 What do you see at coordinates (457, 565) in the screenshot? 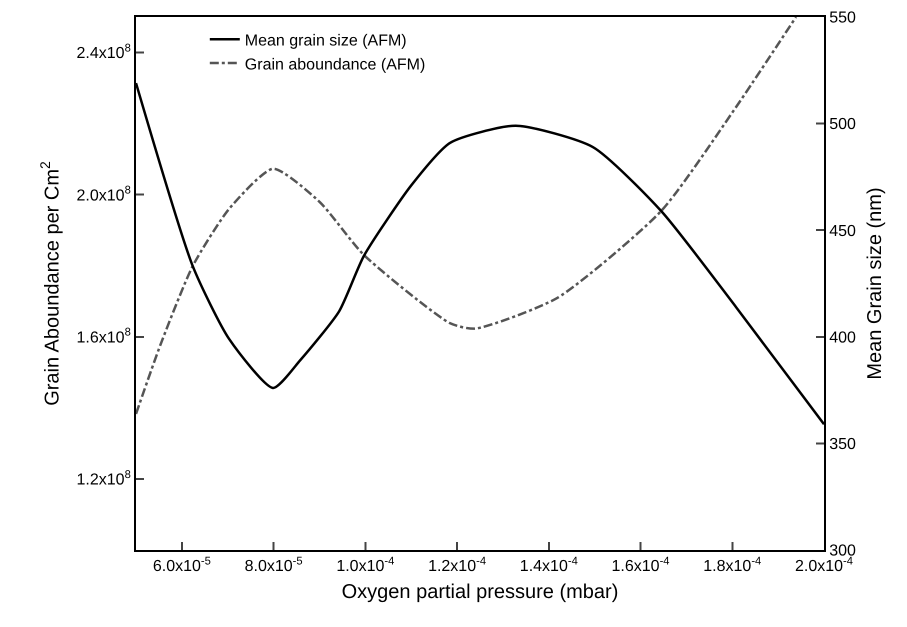
I see `x-tick-label: 1.2x10$^{-4}$` at bounding box center [457, 565].